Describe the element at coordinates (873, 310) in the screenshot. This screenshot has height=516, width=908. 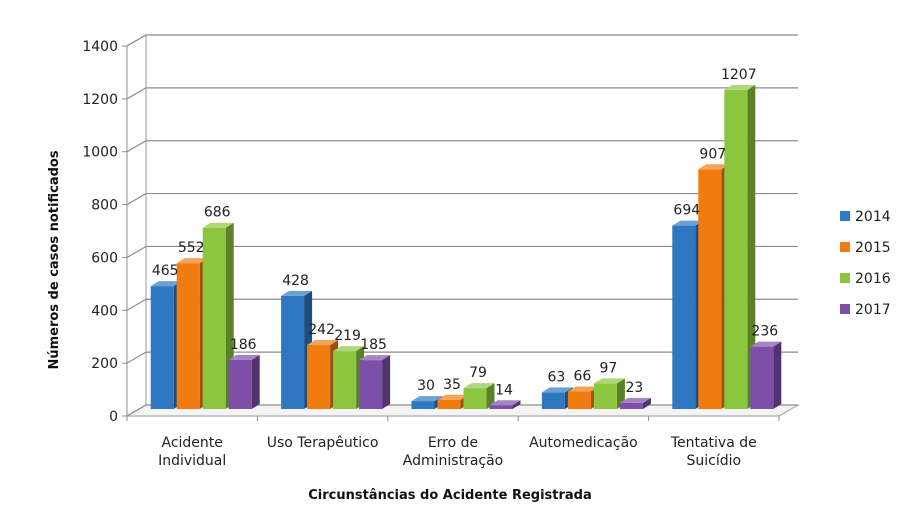
I see `legend-label: 2017` at that location.